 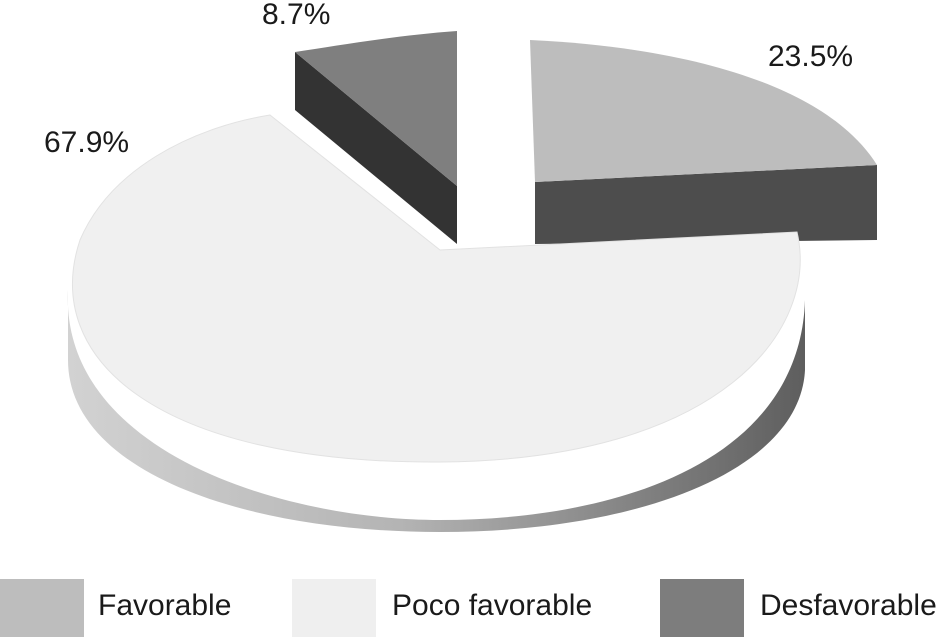 What do you see at coordinates (296, 15) in the screenshot?
I see `pie-label-desfavorable: 8.7%` at bounding box center [296, 15].